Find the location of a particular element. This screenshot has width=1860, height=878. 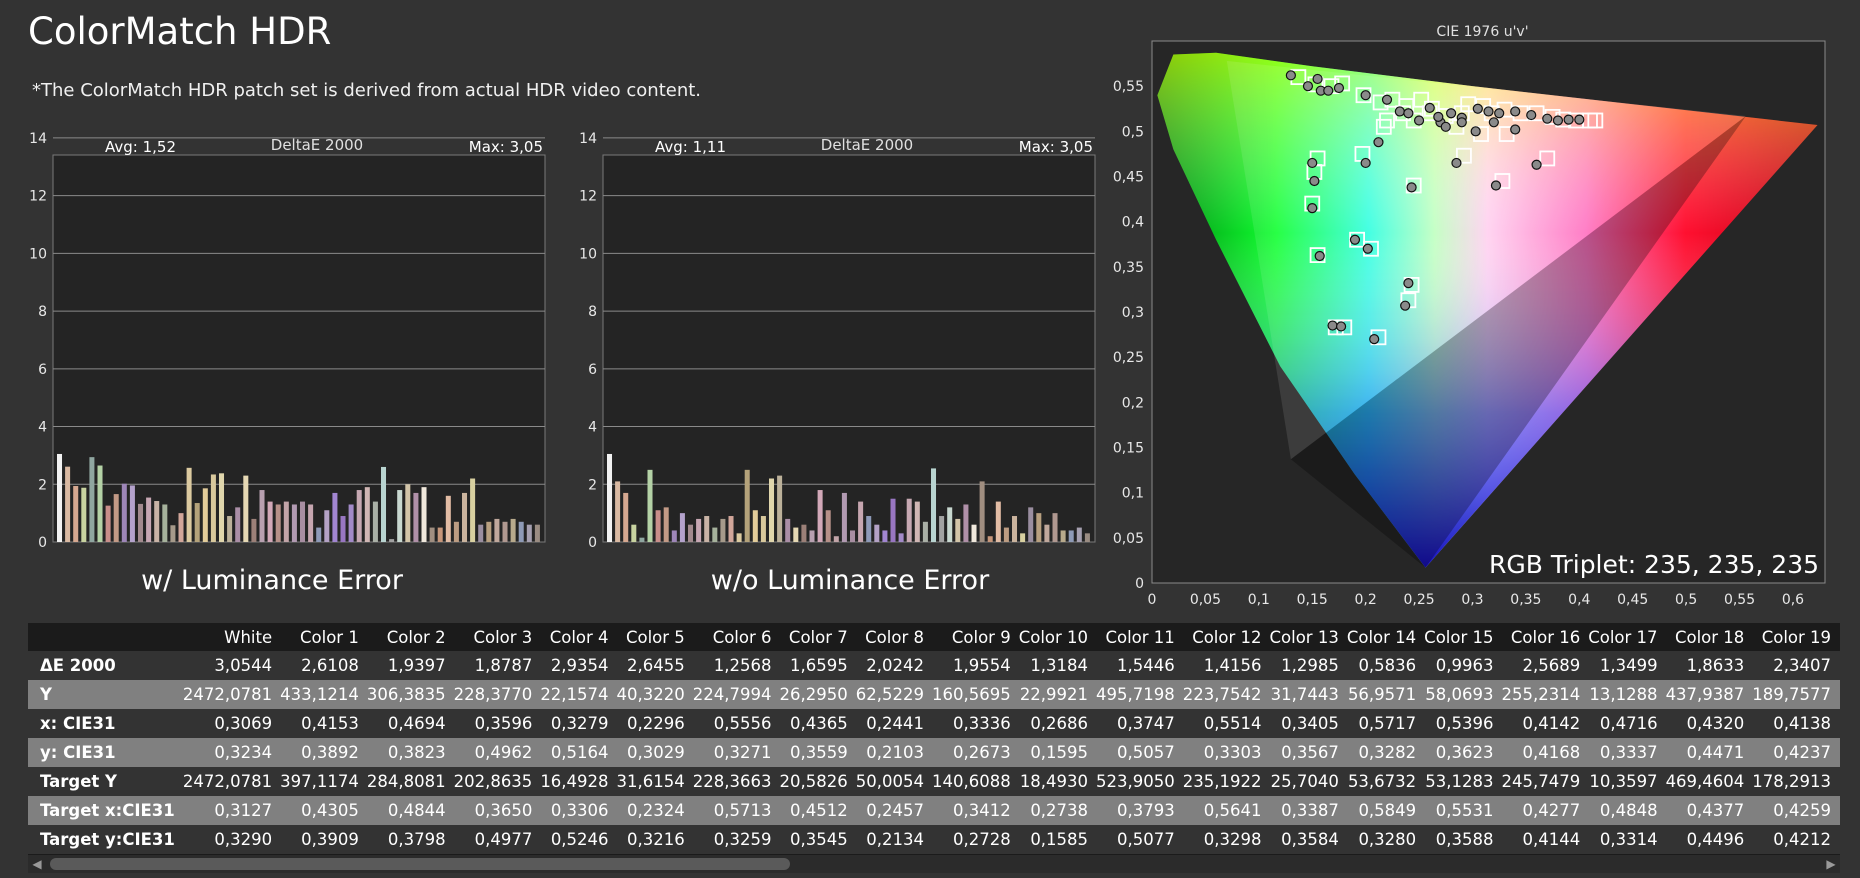

table-cell: 140,6088 is located at coordinates (975, 781).